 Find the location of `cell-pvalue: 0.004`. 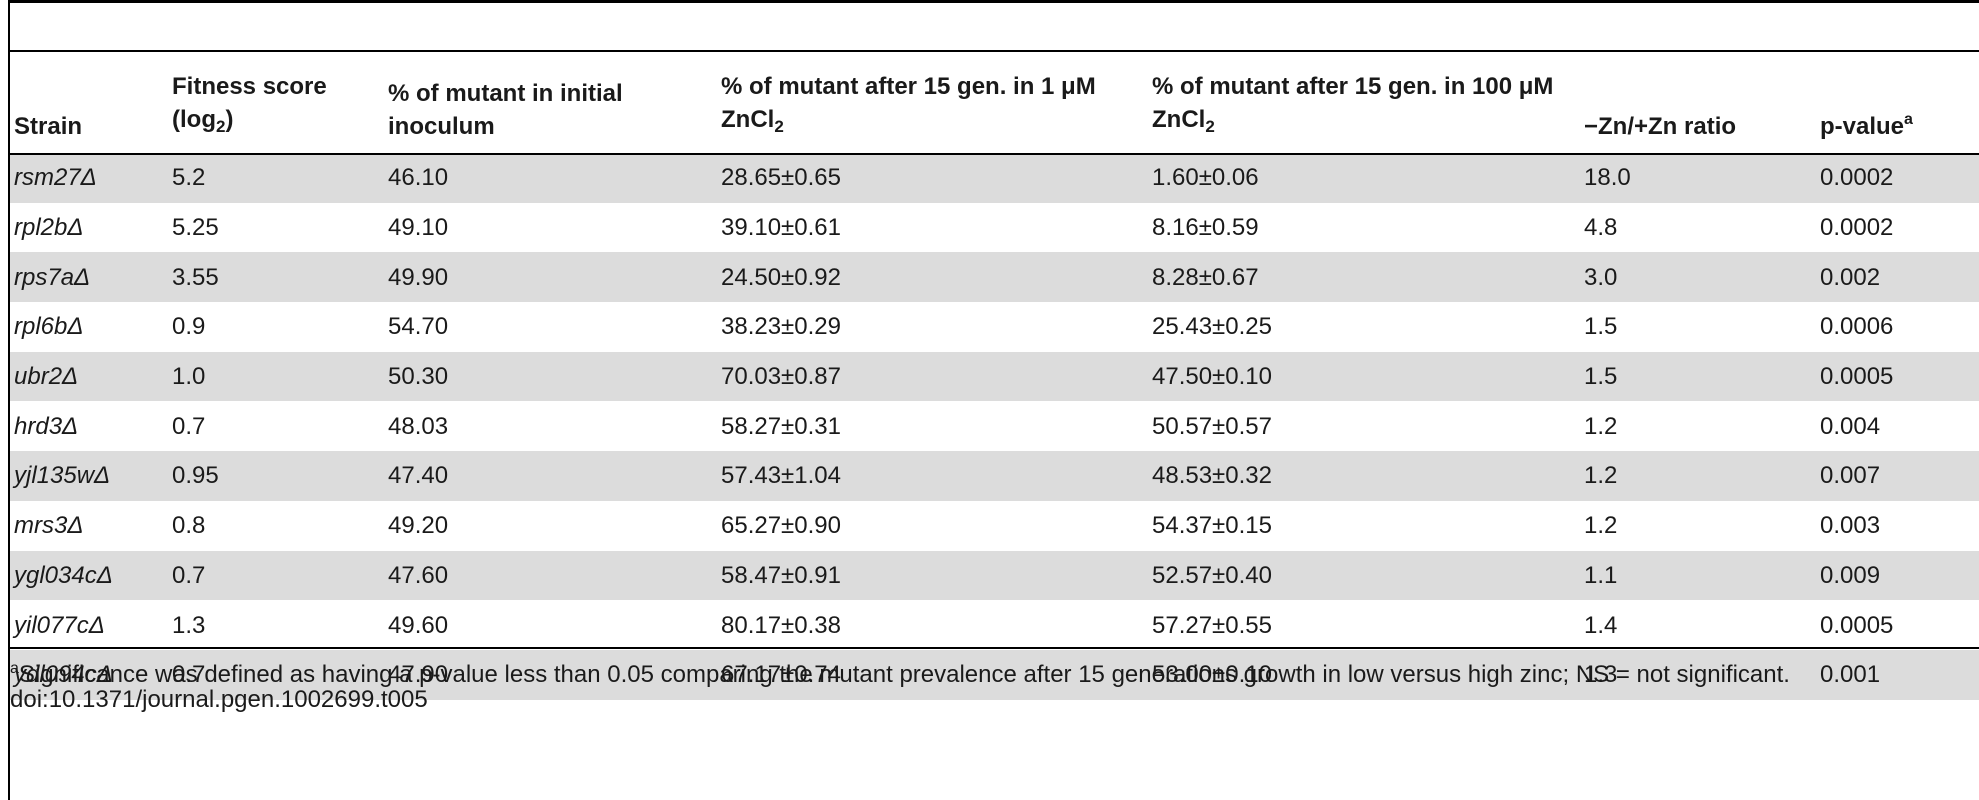

cell-pvalue: 0.004 is located at coordinates (1850, 426).